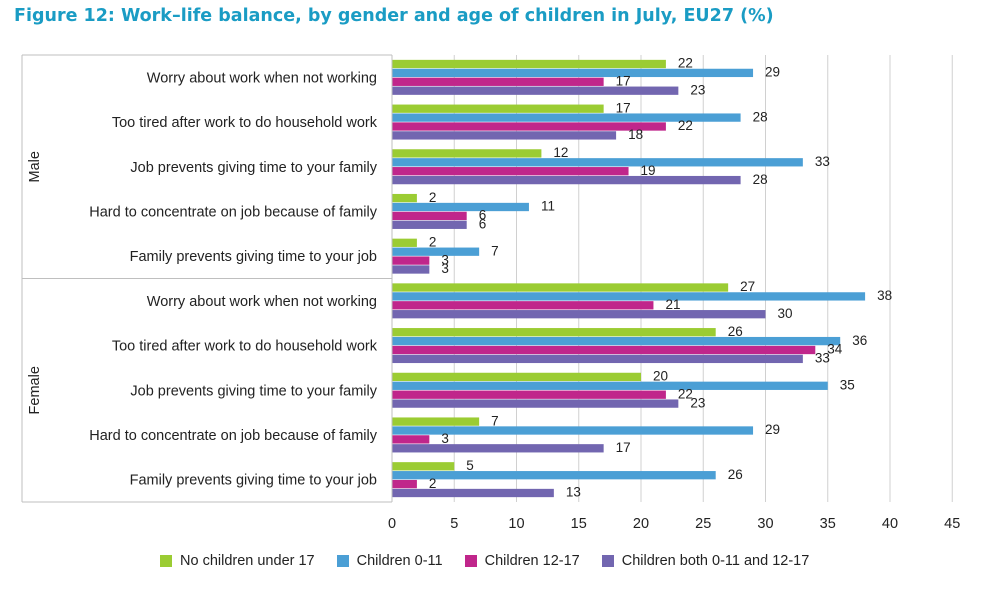 This screenshot has height=592, width=997. I want to click on data-label: 19, so click(648, 170).